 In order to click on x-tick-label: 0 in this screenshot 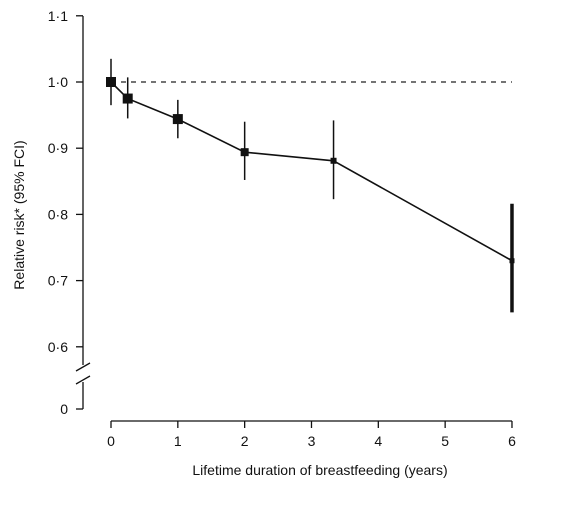, I will do `click(111, 441)`.